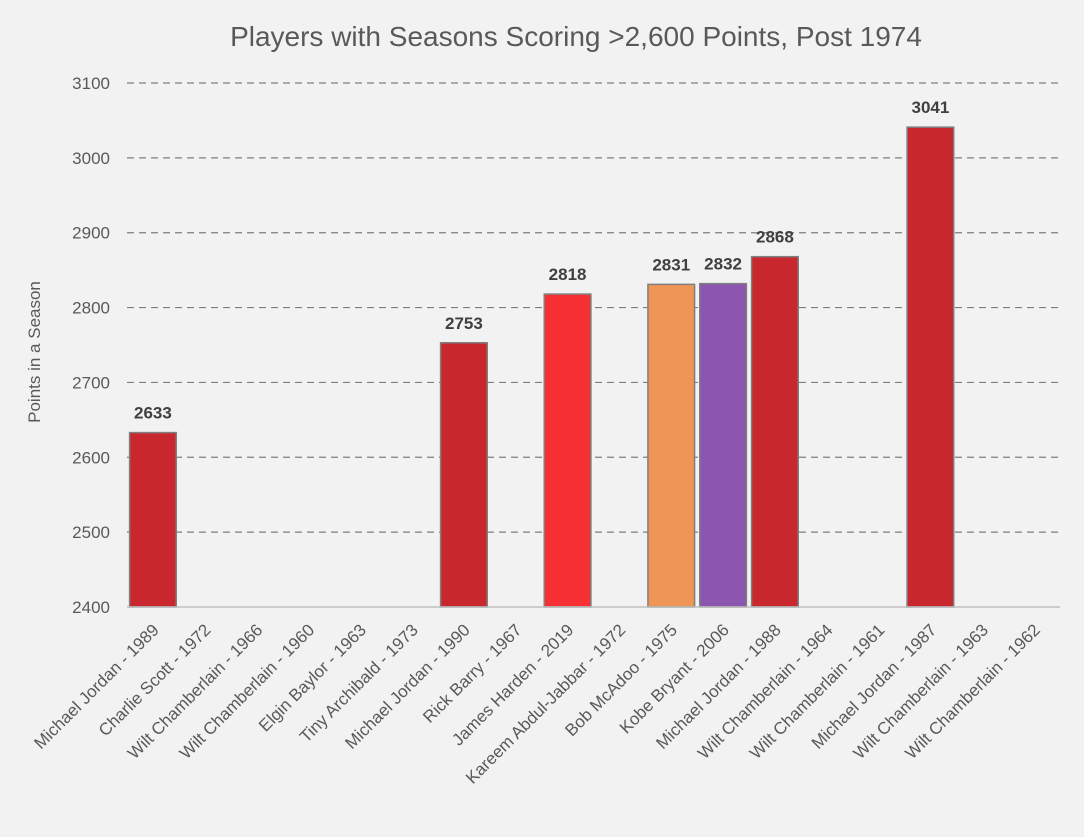  Describe the element at coordinates (91, 83) in the screenshot. I see `y-tick-label: 3100` at that location.